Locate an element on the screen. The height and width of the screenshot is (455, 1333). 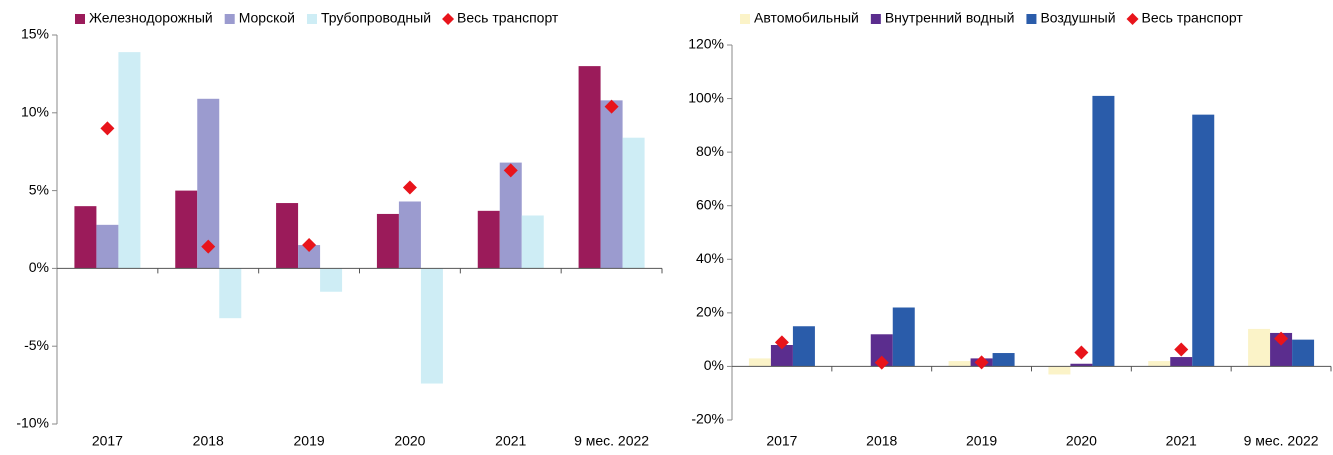
y-tick-label: -20% is located at coordinates (707, 419).